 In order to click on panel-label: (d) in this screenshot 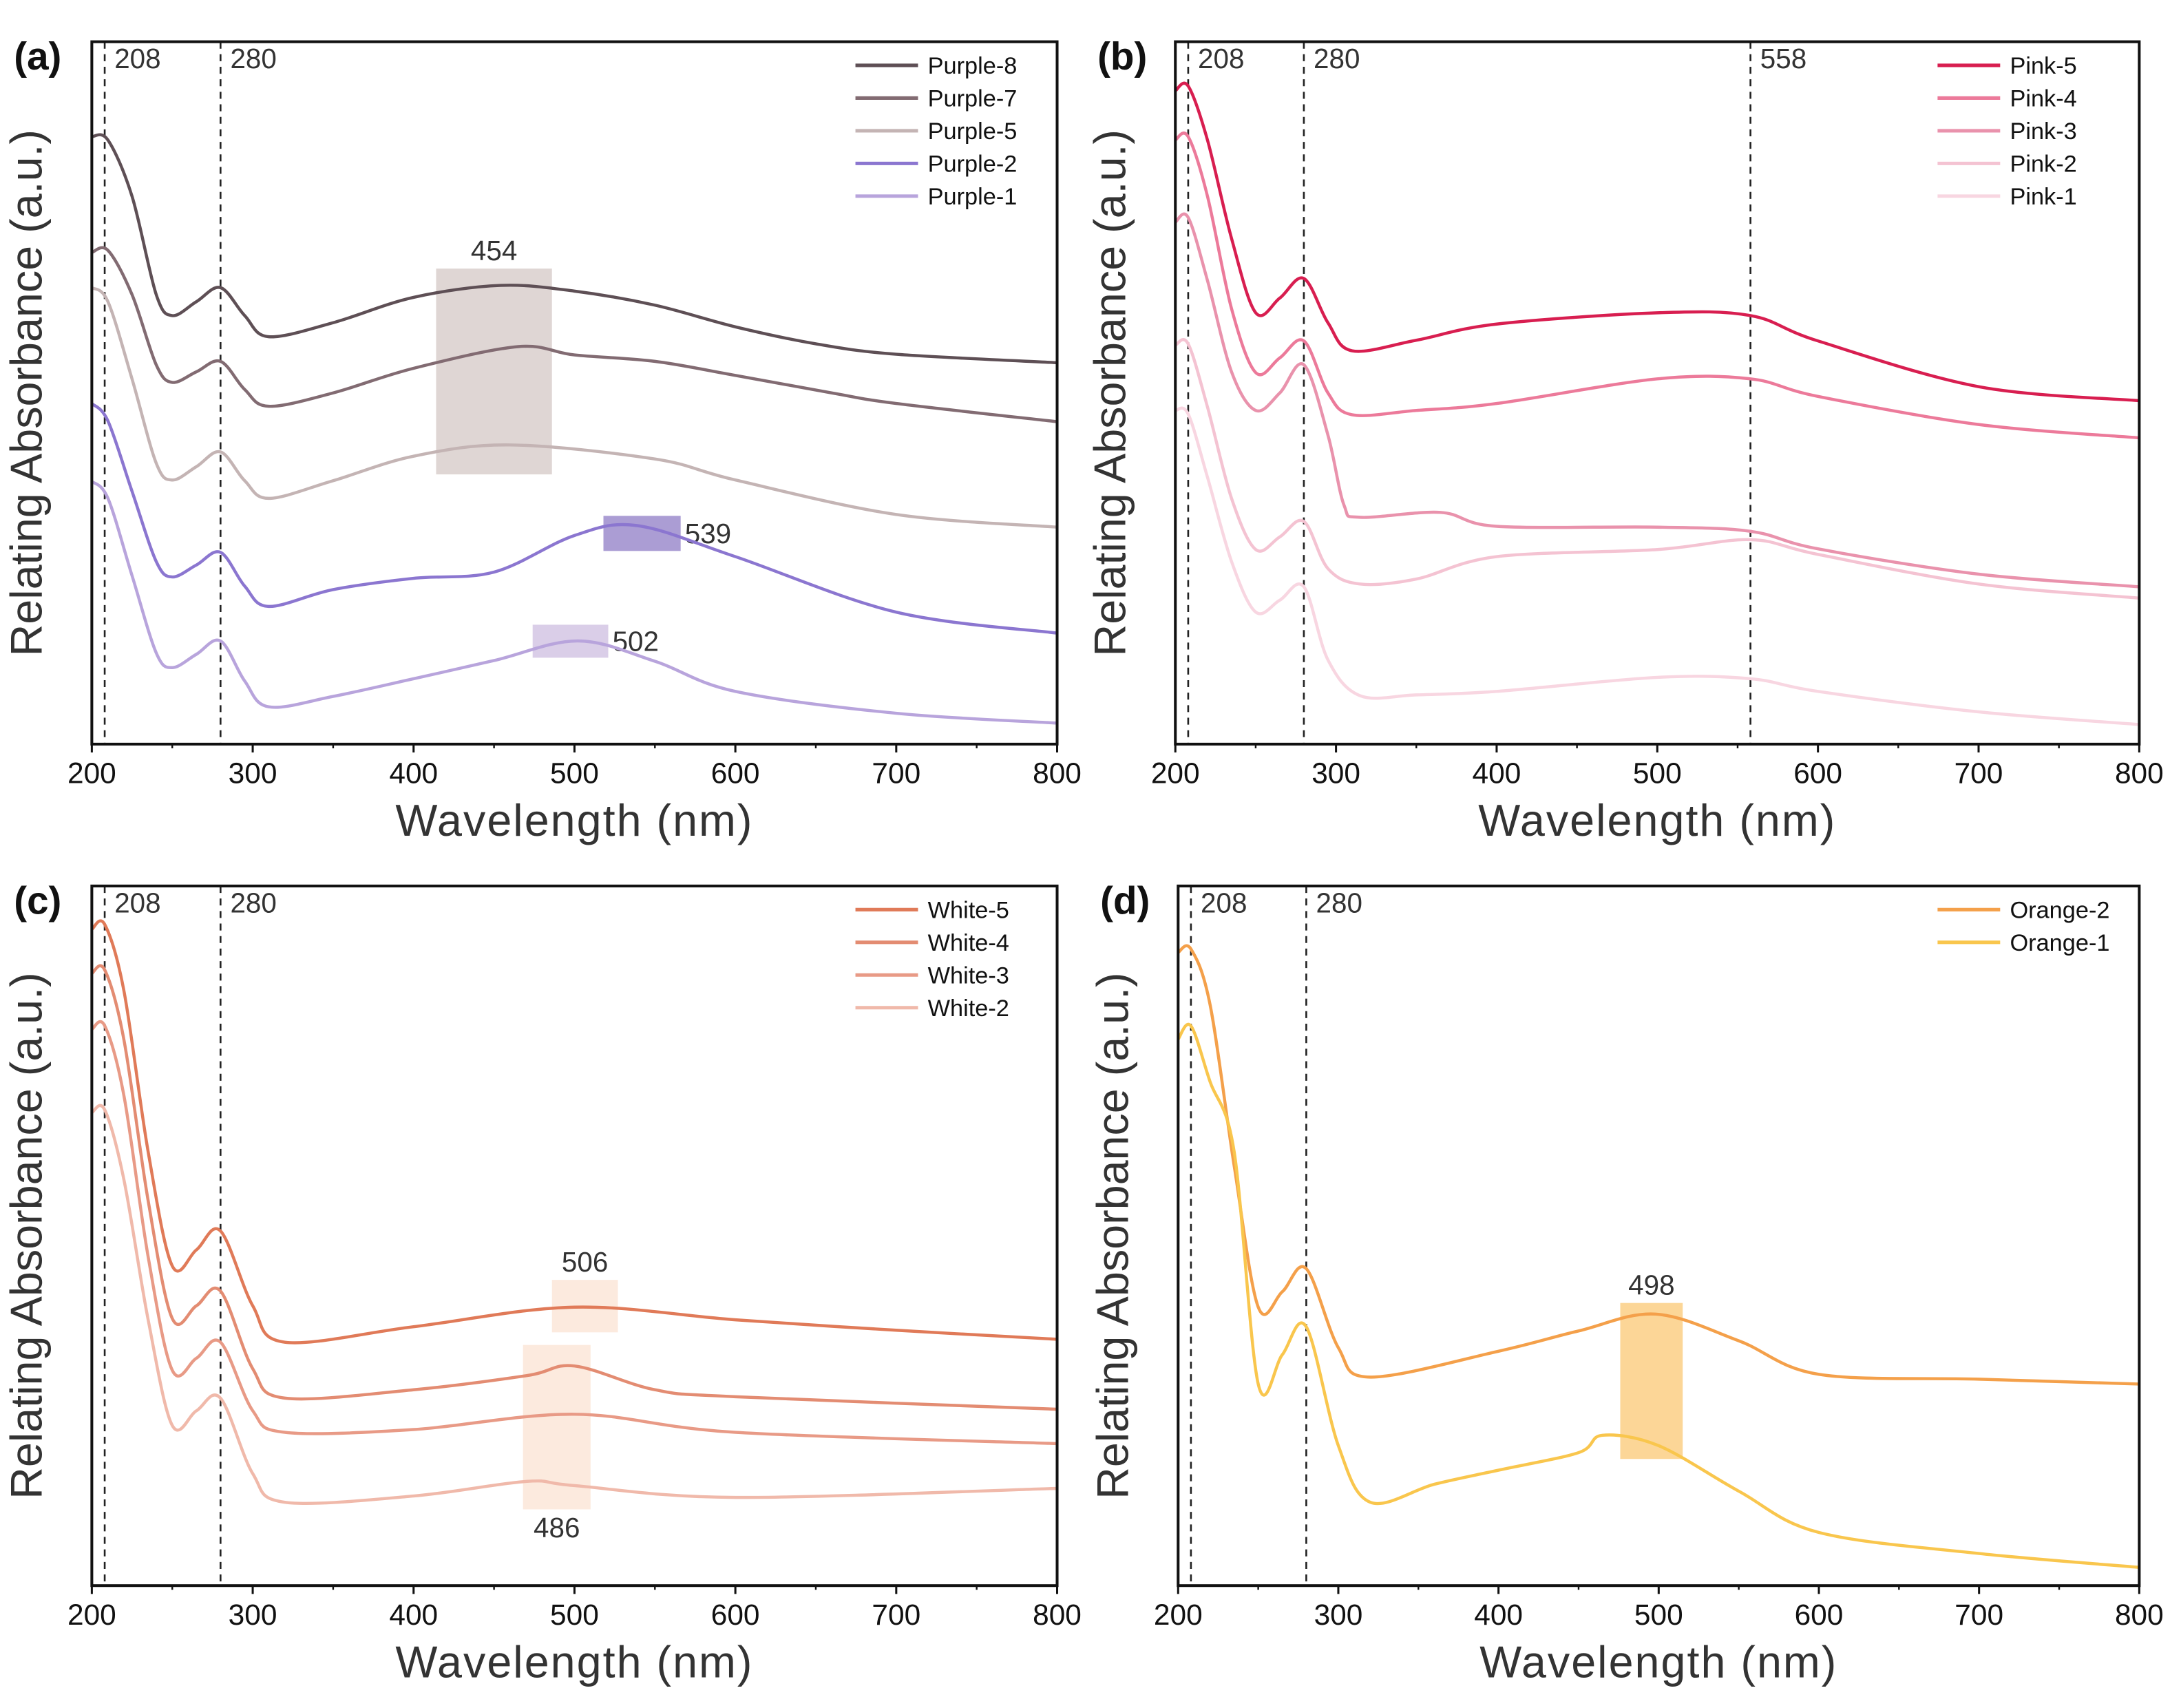, I will do `click(1125, 900)`.